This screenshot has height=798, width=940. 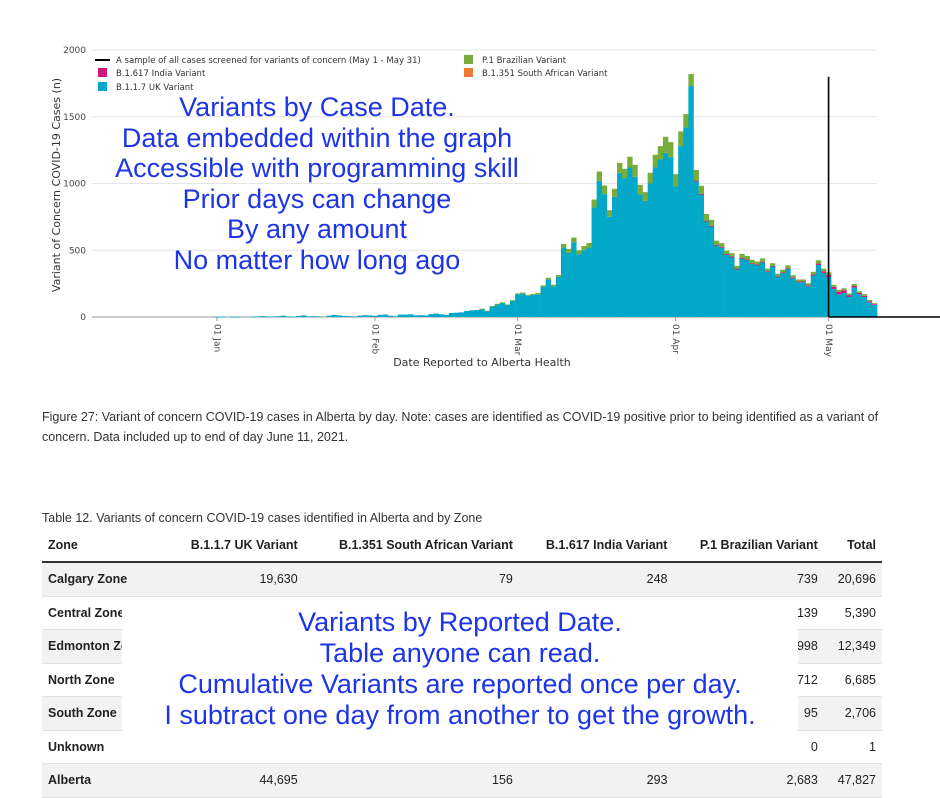 I want to click on cell: 6,685, so click(x=852, y=680).